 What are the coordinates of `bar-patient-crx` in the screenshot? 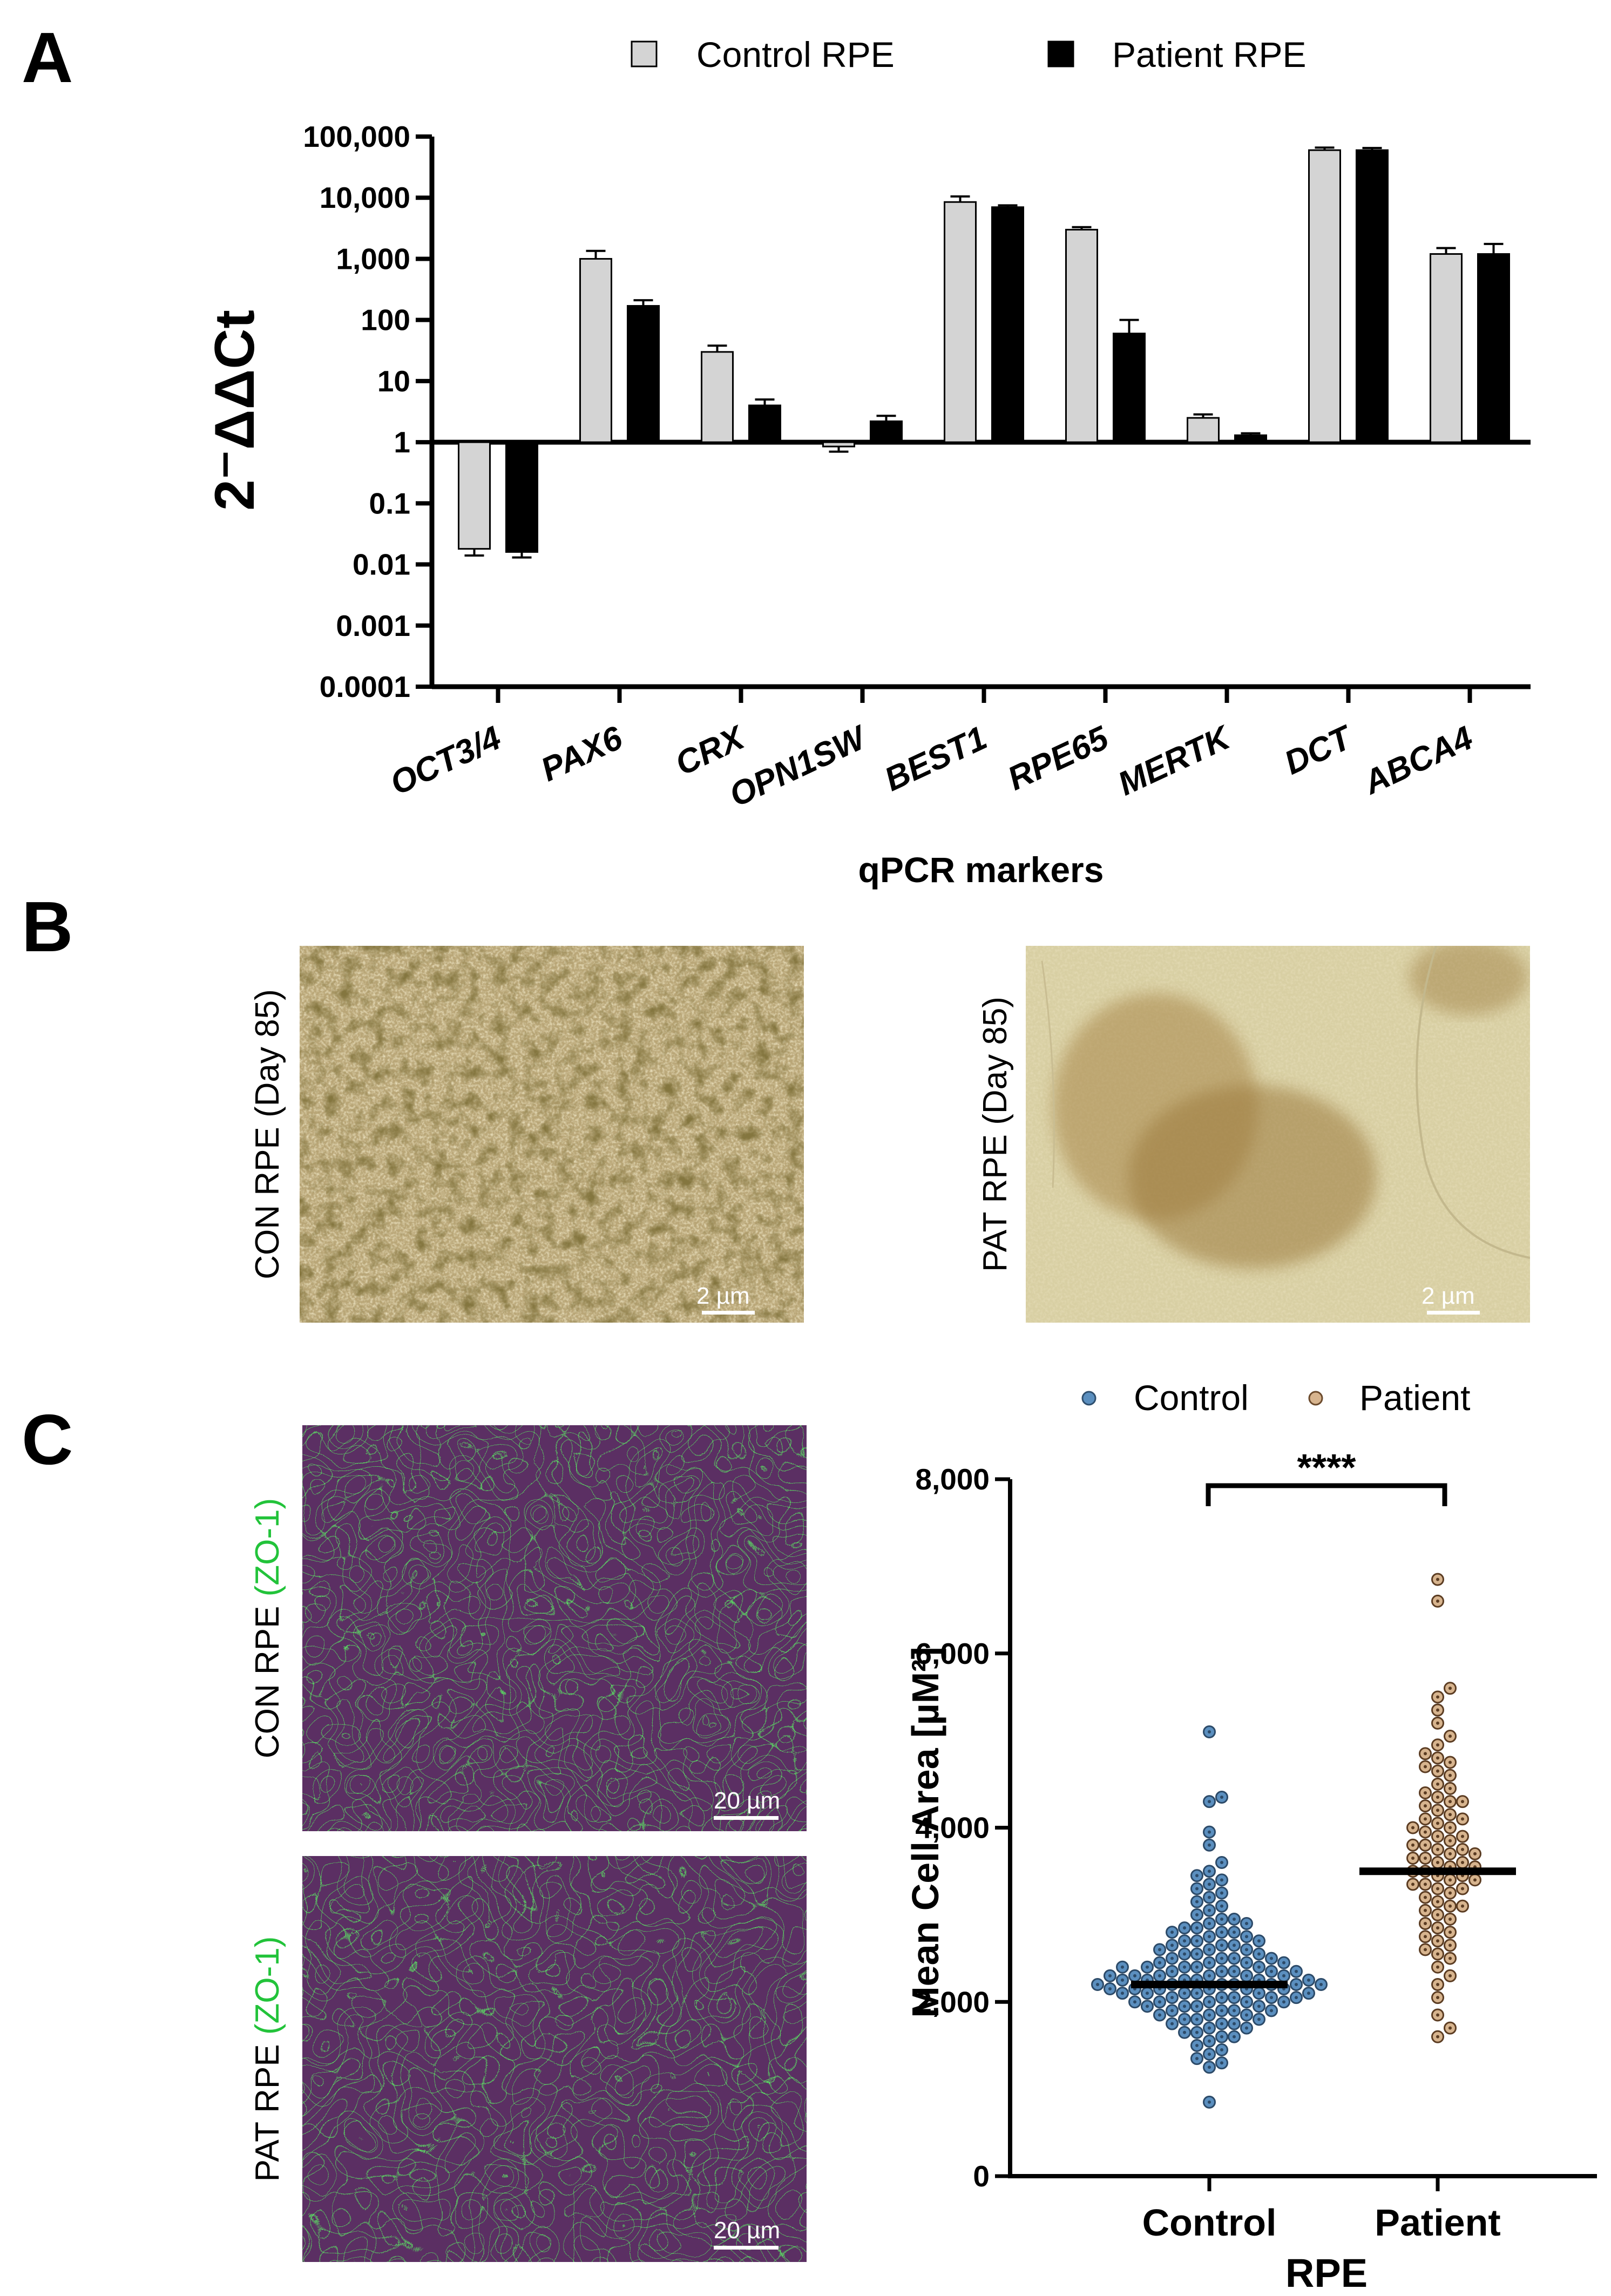 It's located at (764, 423).